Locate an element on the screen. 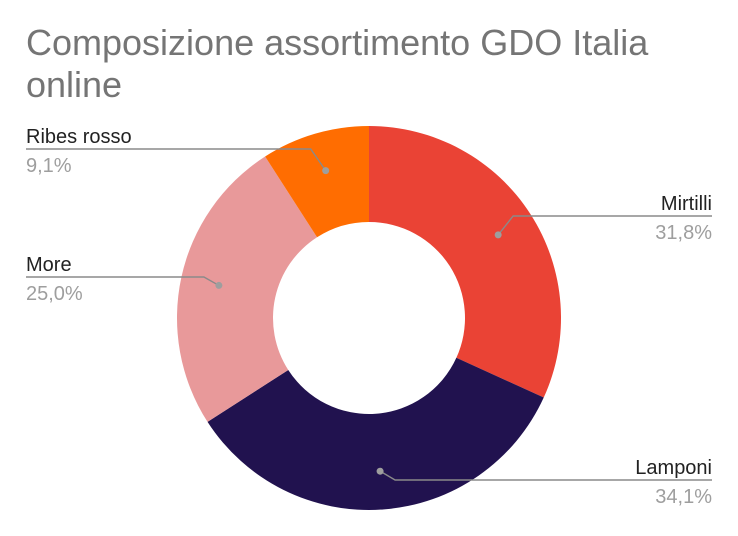 Image resolution: width=738 pixels, height=536 pixels. slice-mirtilli is located at coordinates (465, 262).